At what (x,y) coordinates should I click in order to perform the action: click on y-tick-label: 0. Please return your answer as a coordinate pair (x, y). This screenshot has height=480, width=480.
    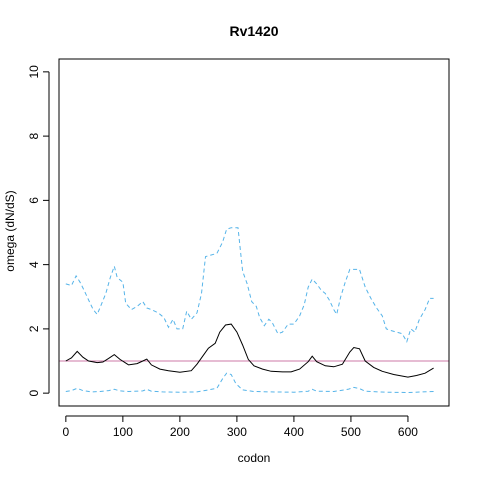
    Looking at the image, I should click on (34, 392).